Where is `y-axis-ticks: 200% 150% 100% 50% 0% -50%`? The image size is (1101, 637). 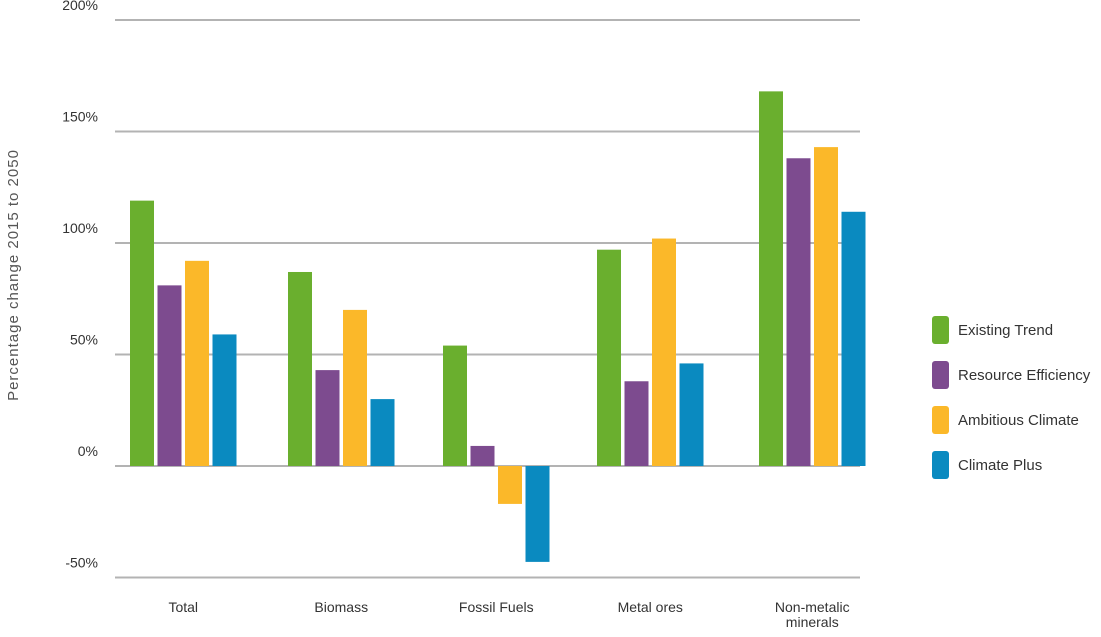
y-axis-ticks: 200% 150% 100% 50% 0% -50% is located at coordinates (80, 285).